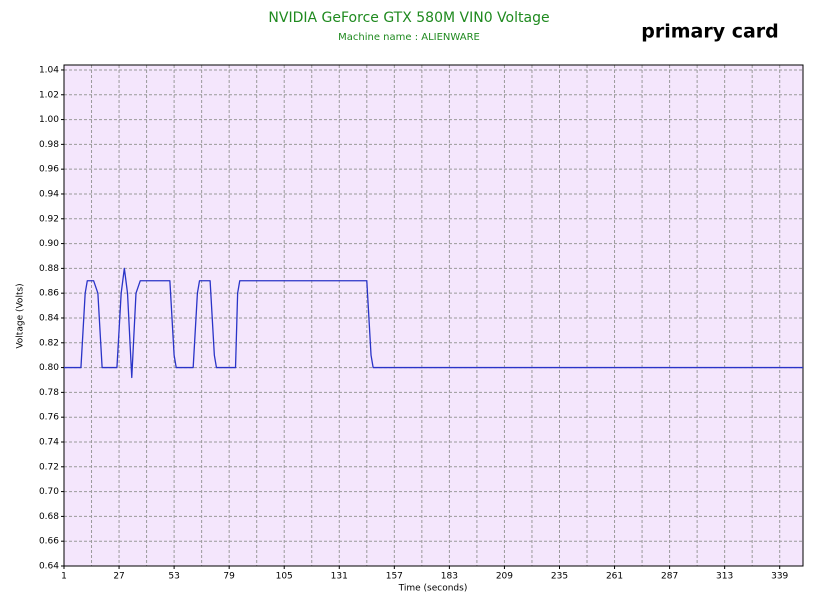 Image resolution: width=819 pixels, height=614 pixels. I want to click on x-tick-label: 27, so click(118, 577).